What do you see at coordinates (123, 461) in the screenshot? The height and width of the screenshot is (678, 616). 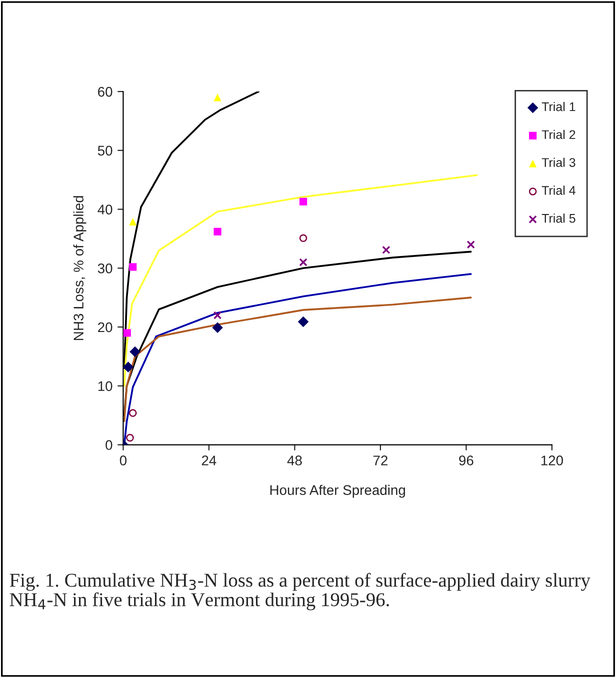 I see `x-tick-label: 0` at bounding box center [123, 461].